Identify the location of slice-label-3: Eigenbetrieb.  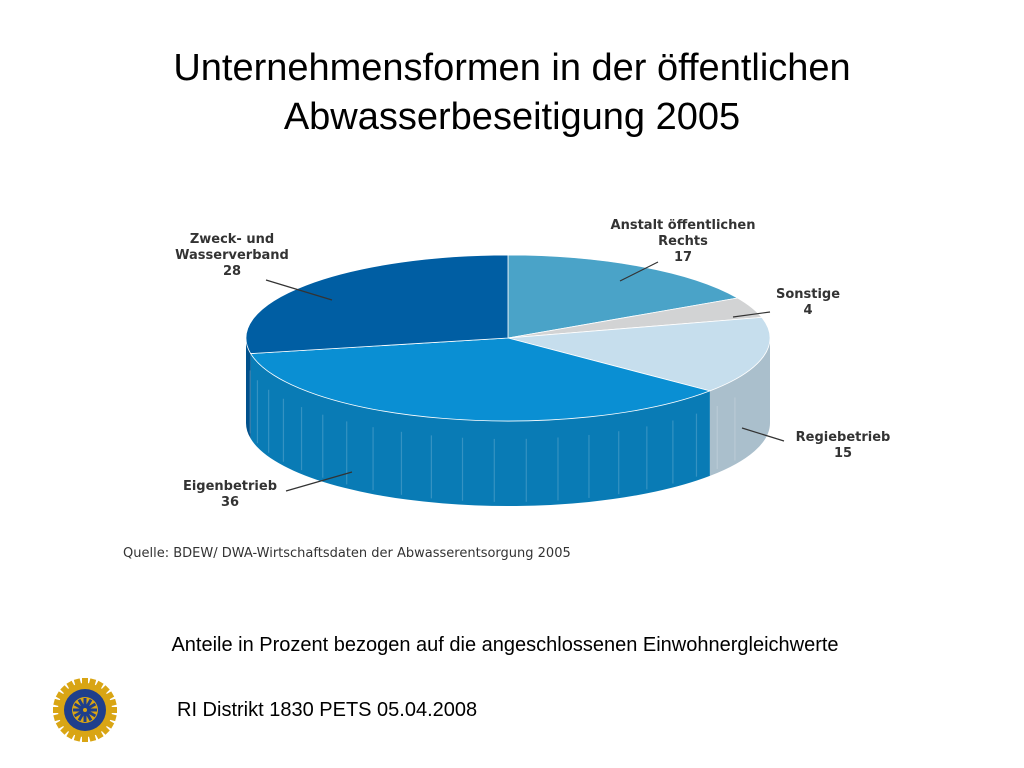
(230, 486).